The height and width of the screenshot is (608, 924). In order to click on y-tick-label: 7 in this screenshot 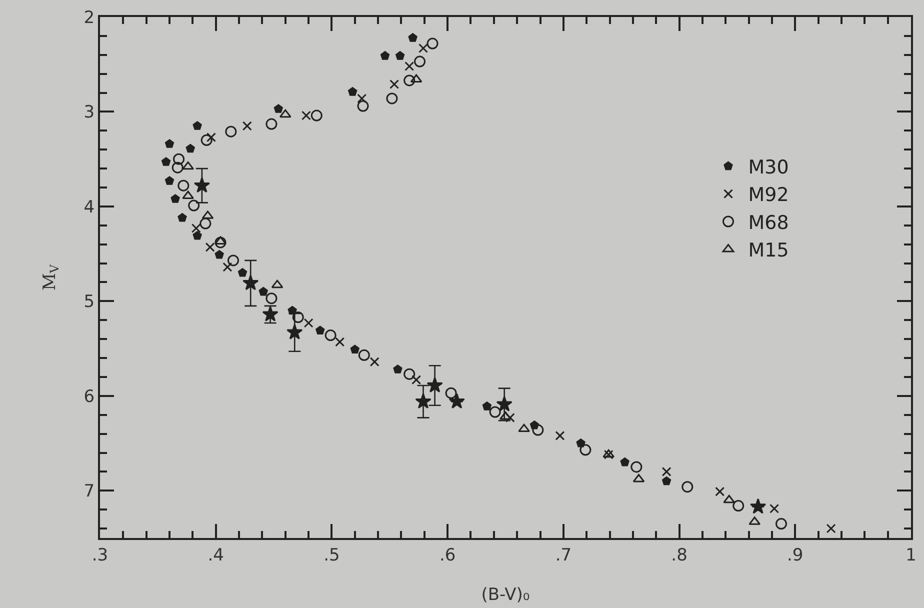, I will do `click(89, 492)`.